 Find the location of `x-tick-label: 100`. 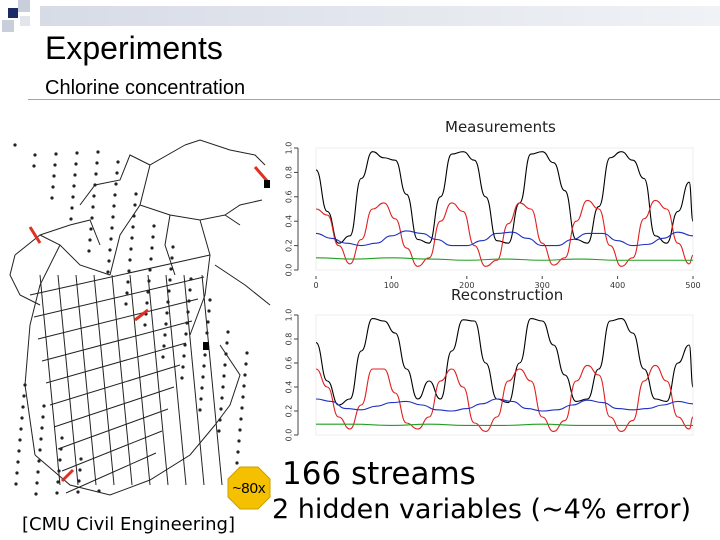

x-tick-label: 100 is located at coordinates (391, 285).